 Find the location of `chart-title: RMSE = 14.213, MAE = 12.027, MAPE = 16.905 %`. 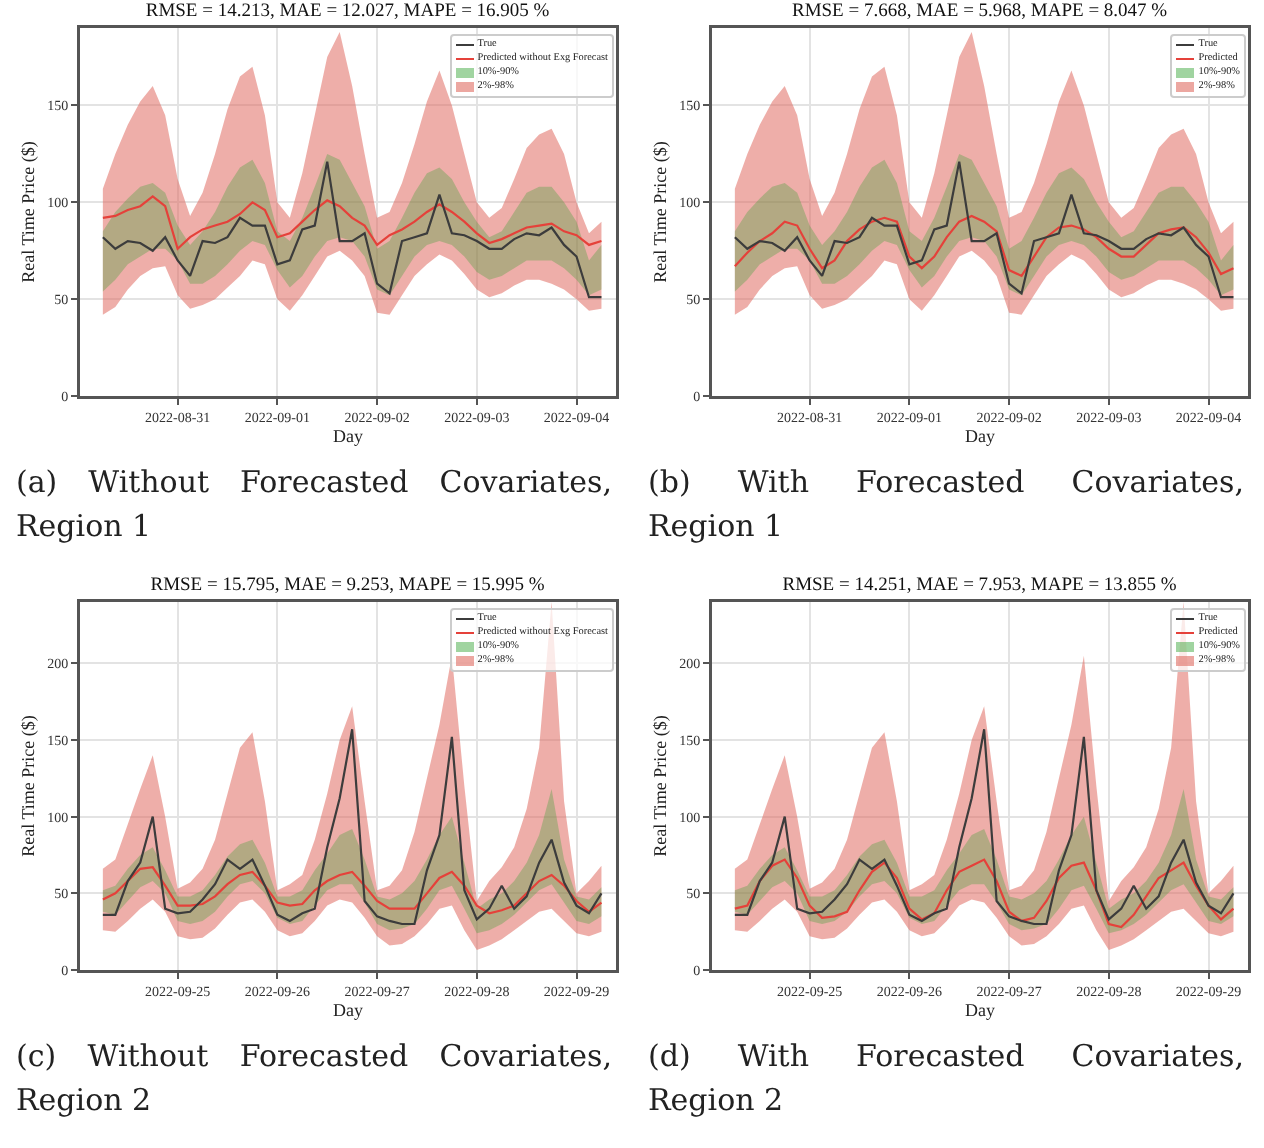

chart-title: RMSE = 14.213, MAE = 12.027, MAPE = 16.905 % is located at coordinates (347, 11).